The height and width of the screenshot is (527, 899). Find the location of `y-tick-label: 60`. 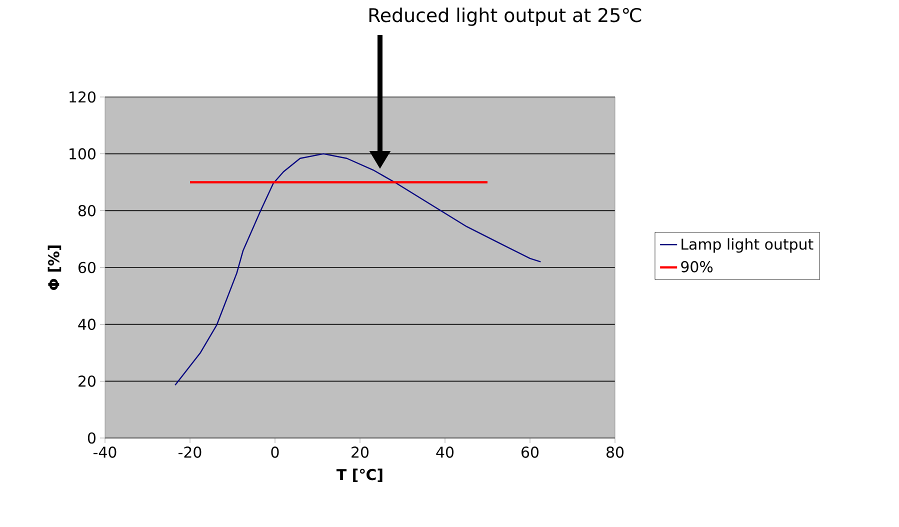

y-tick-label: 60 is located at coordinates (87, 268).